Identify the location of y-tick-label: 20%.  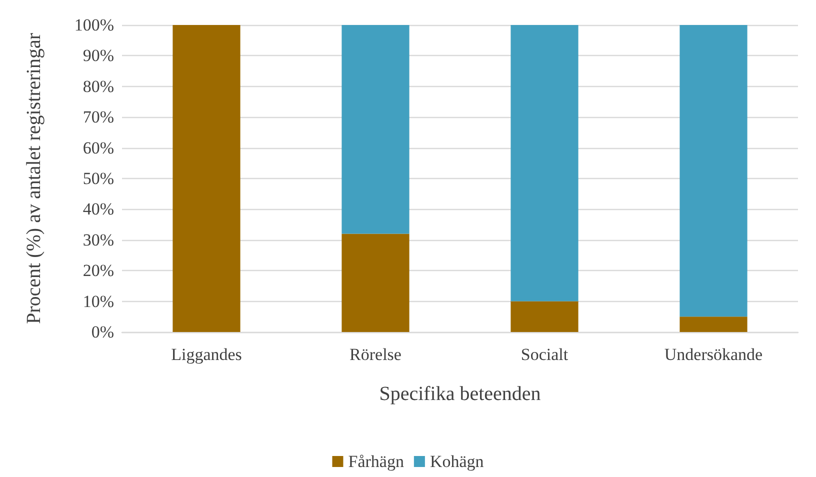
(98, 270).